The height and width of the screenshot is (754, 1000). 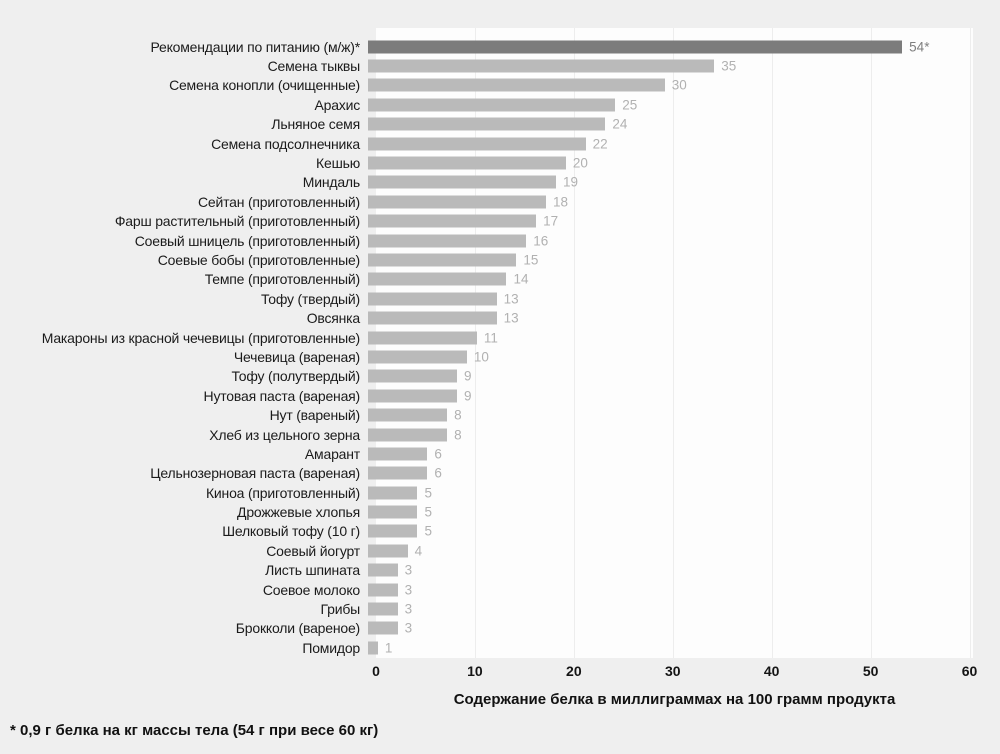 I want to click on value-label: 25, so click(x=630, y=105).